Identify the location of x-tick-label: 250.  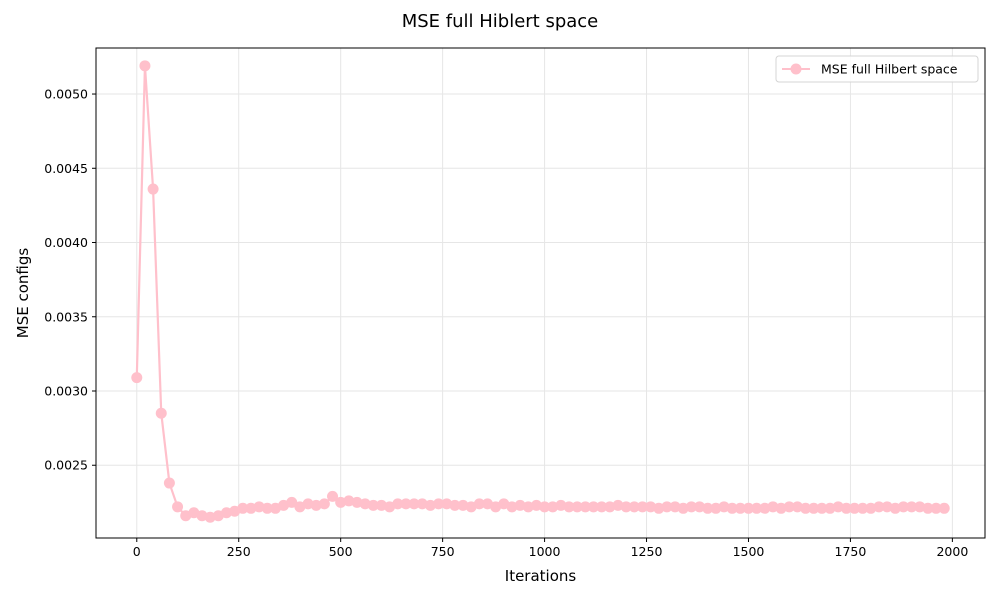
(239, 551).